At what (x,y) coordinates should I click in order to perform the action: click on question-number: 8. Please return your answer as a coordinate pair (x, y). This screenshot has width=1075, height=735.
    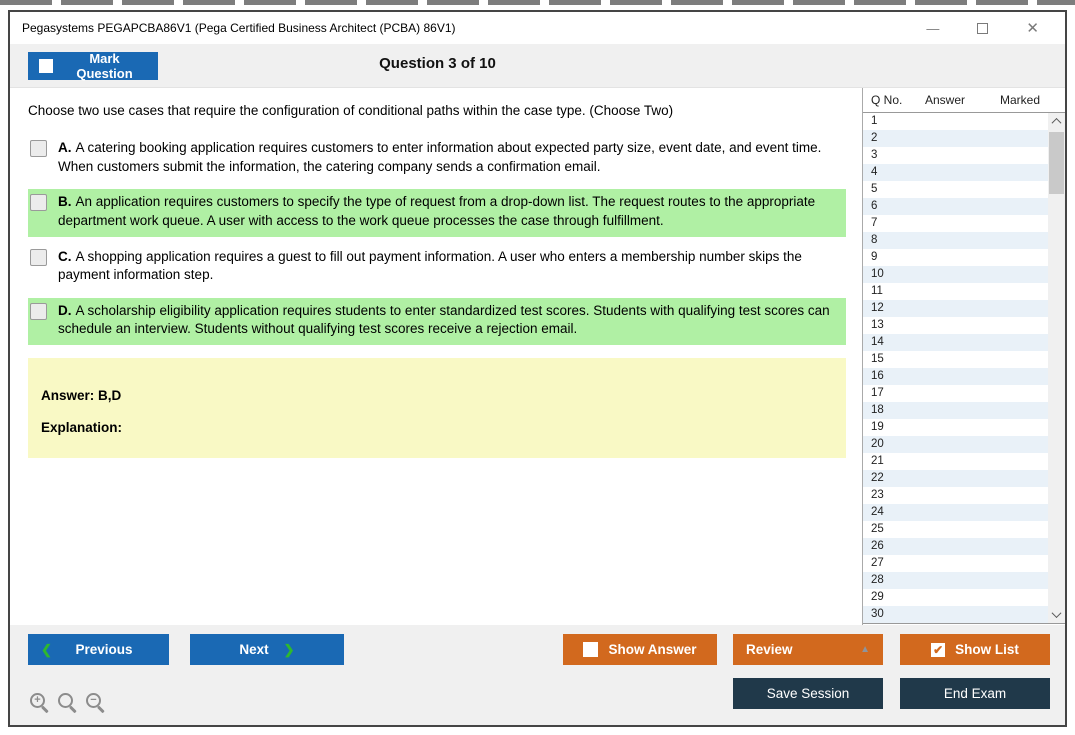
    Looking at the image, I should click on (874, 240).